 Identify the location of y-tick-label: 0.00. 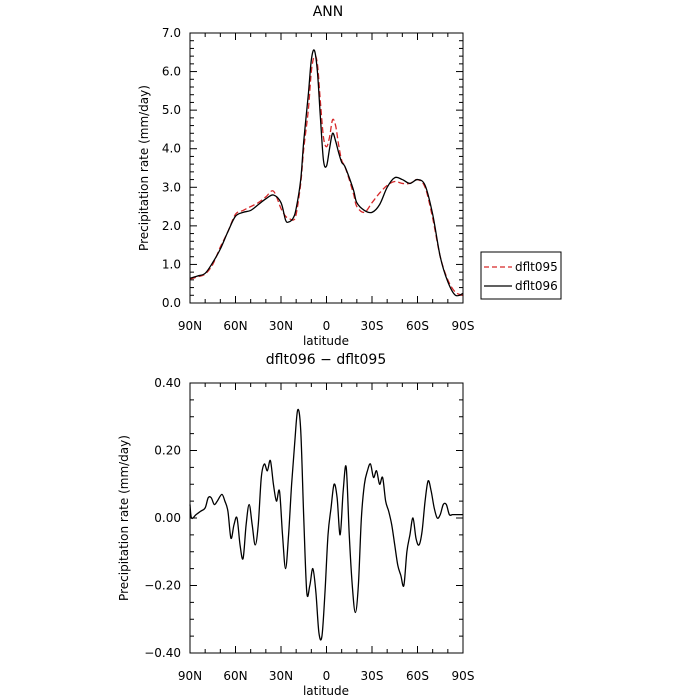
(167, 518).